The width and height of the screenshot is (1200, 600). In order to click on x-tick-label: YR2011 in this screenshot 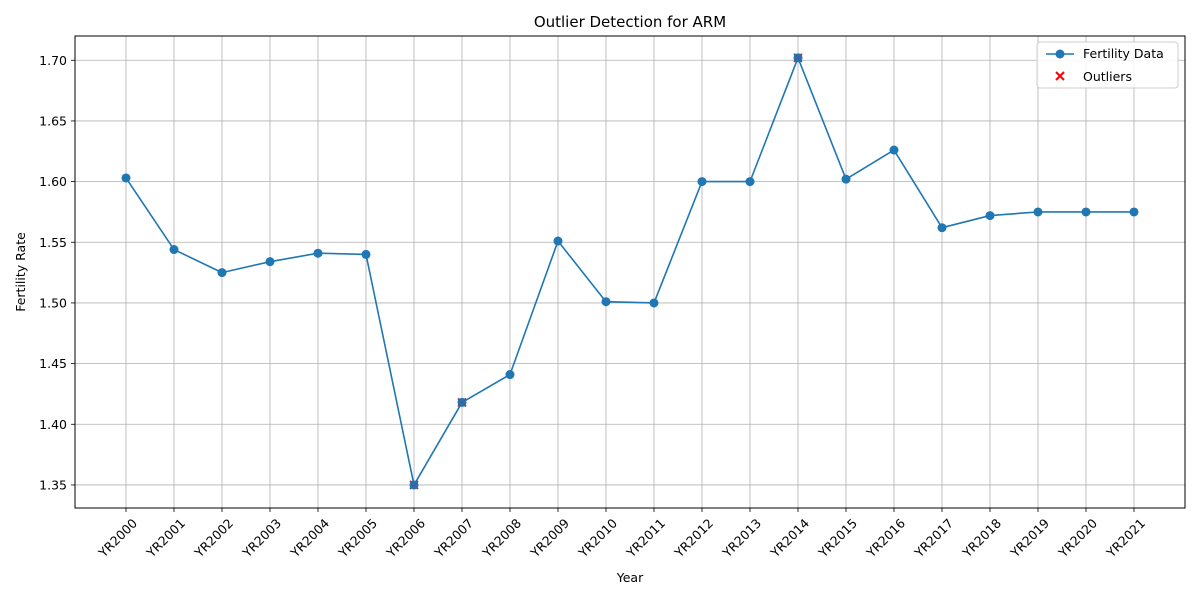, I will do `click(645, 538)`.